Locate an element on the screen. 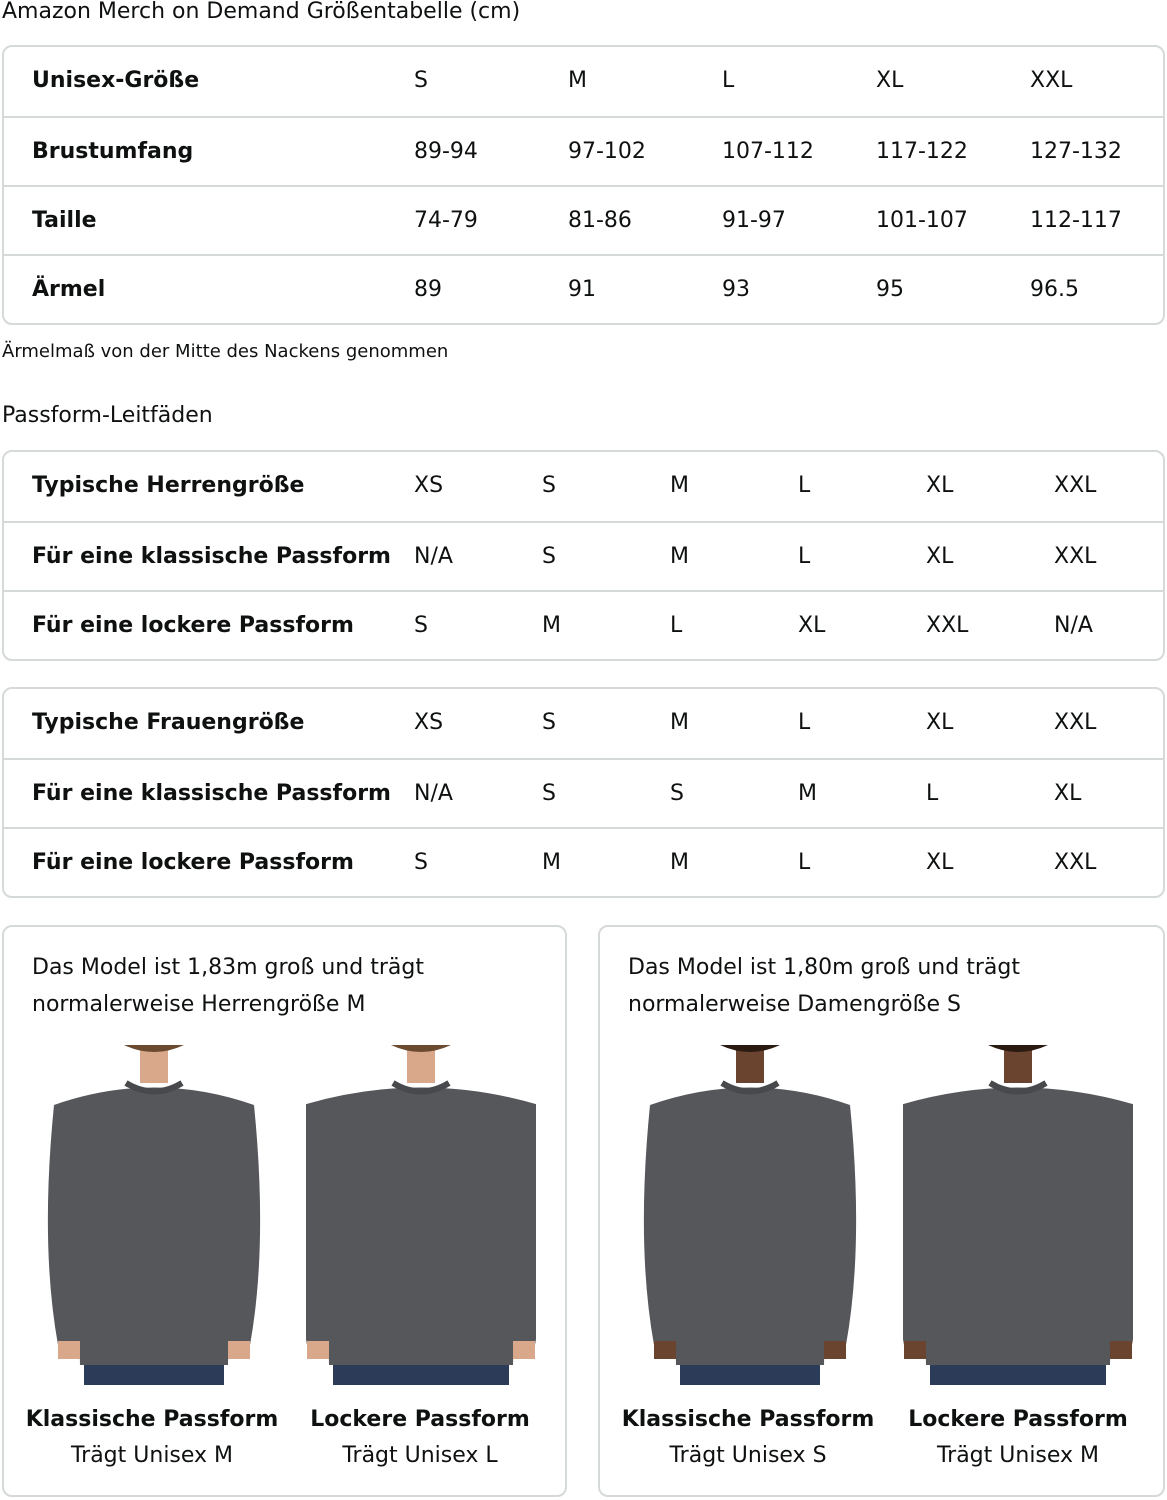  table-cell: 127-132 is located at coordinates (1076, 151).